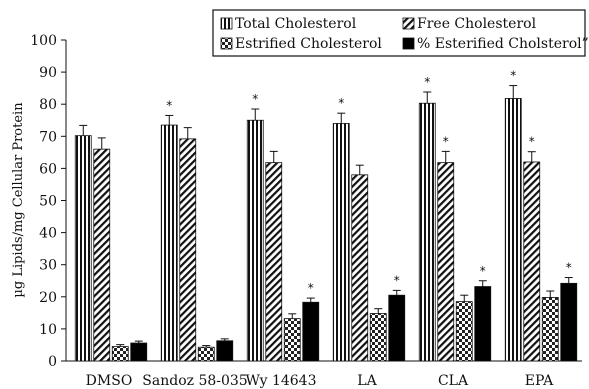 Image resolution: width=589 pixels, height=389 pixels. I want to click on legend-label: Estrified Cholesterol, so click(308, 44).